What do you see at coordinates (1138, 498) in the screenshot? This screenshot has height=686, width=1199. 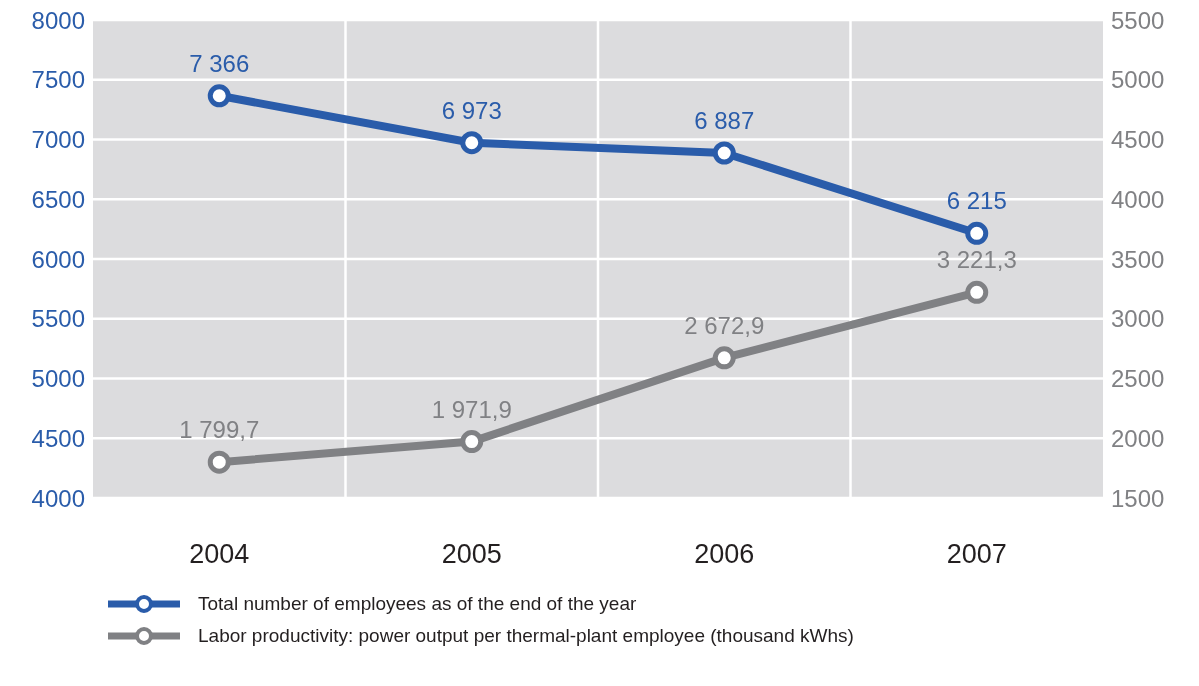 I see `y2-tick-label: 1500` at bounding box center [1138, 498].